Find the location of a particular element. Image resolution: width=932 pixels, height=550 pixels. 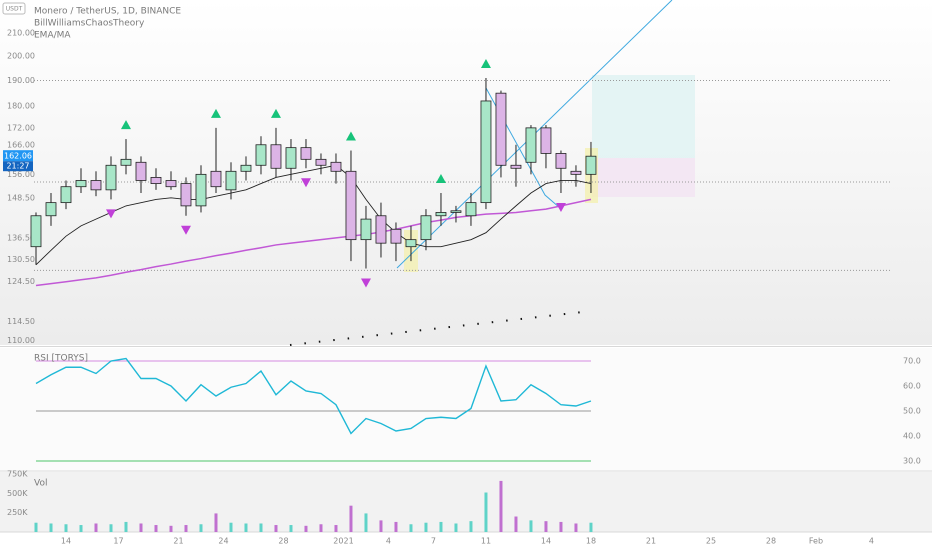

y-tick-label: 130.50 is located at coordinates (21, 259).